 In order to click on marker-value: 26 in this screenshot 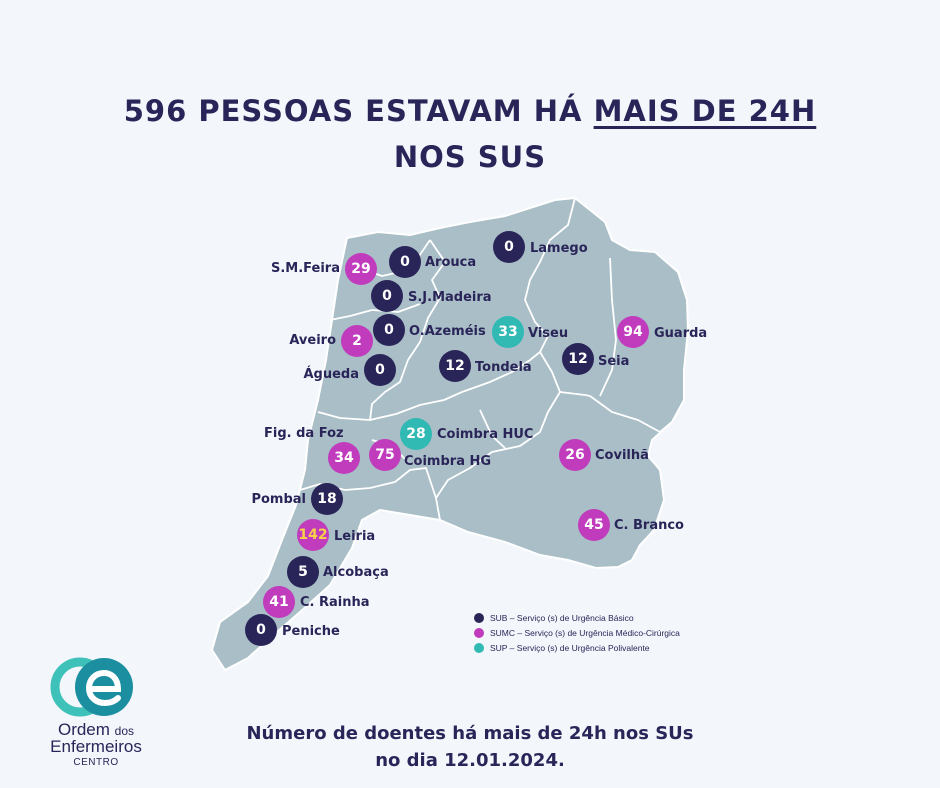, I will do `click(575, 455)`.